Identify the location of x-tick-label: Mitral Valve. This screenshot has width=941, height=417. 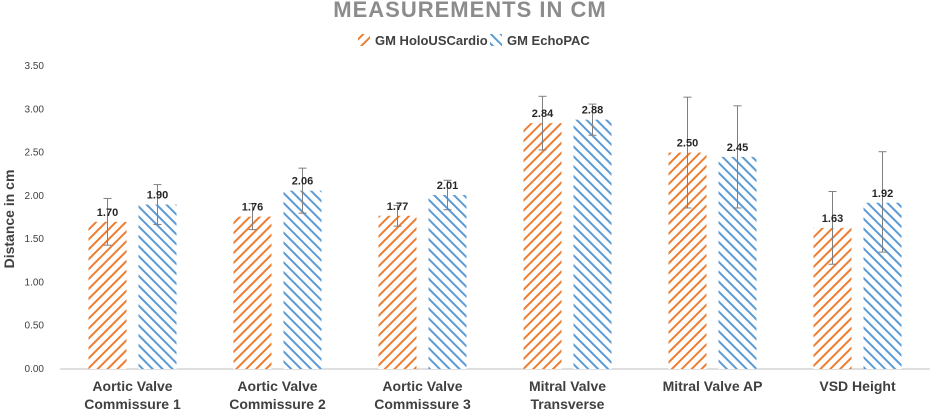
(567, 386).